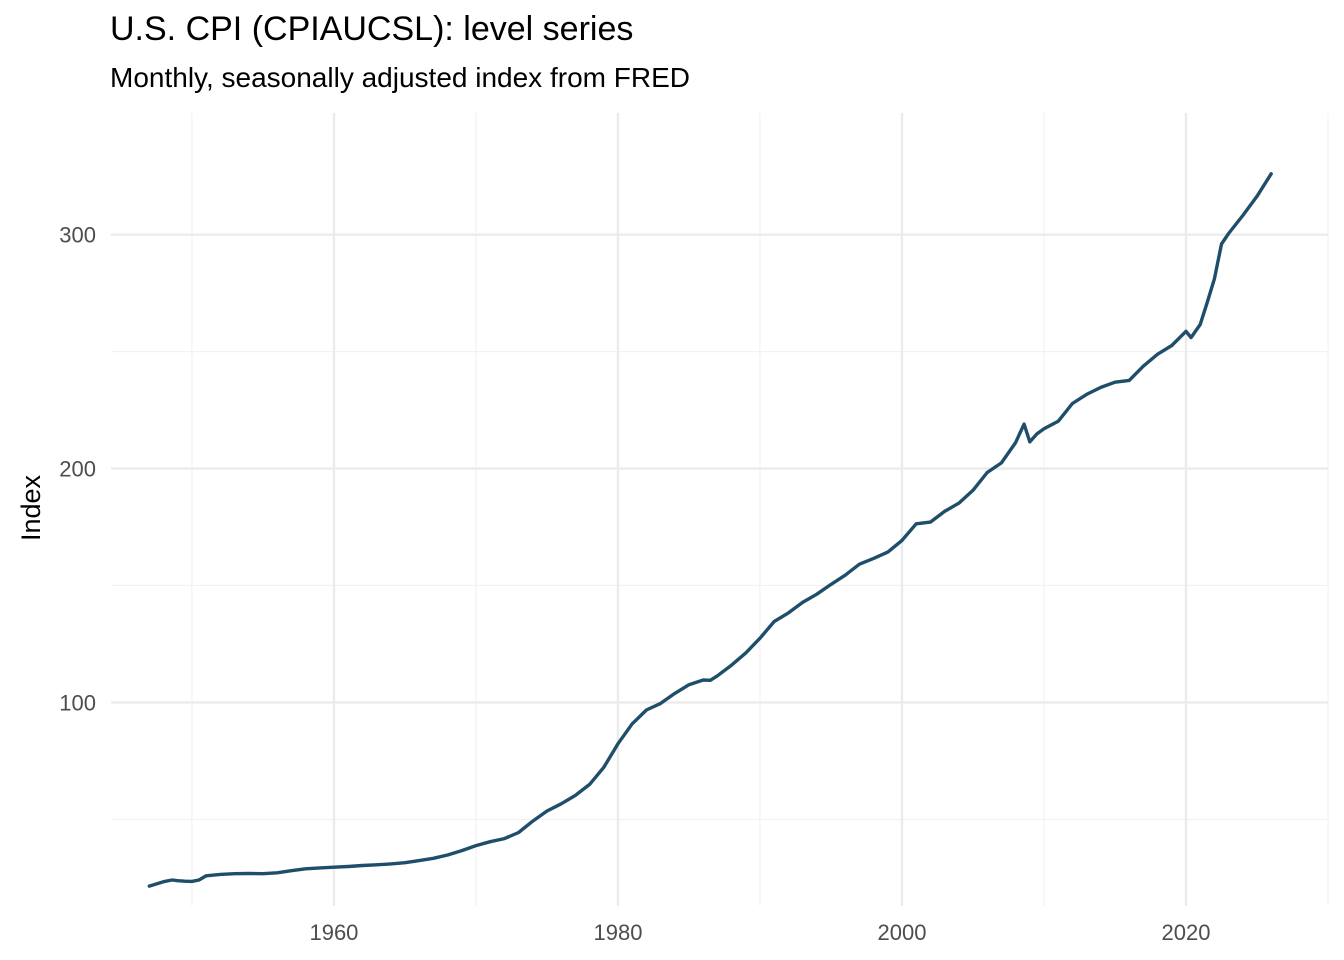 This screenshot has width=1344, height=960. Describe the element at coordinates (617, 932) in the screenshot. I see `x-tick-label: 1980` at that location.